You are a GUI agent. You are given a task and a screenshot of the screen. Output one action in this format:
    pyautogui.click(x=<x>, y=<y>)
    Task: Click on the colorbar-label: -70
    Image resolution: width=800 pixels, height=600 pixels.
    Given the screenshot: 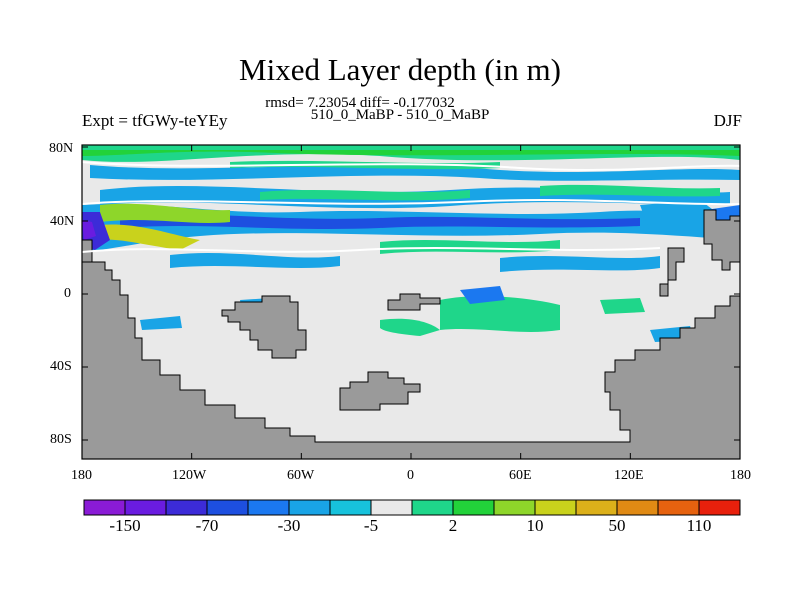 What is the action you would take?
    pyautogui.click(x=207, y=525)
    